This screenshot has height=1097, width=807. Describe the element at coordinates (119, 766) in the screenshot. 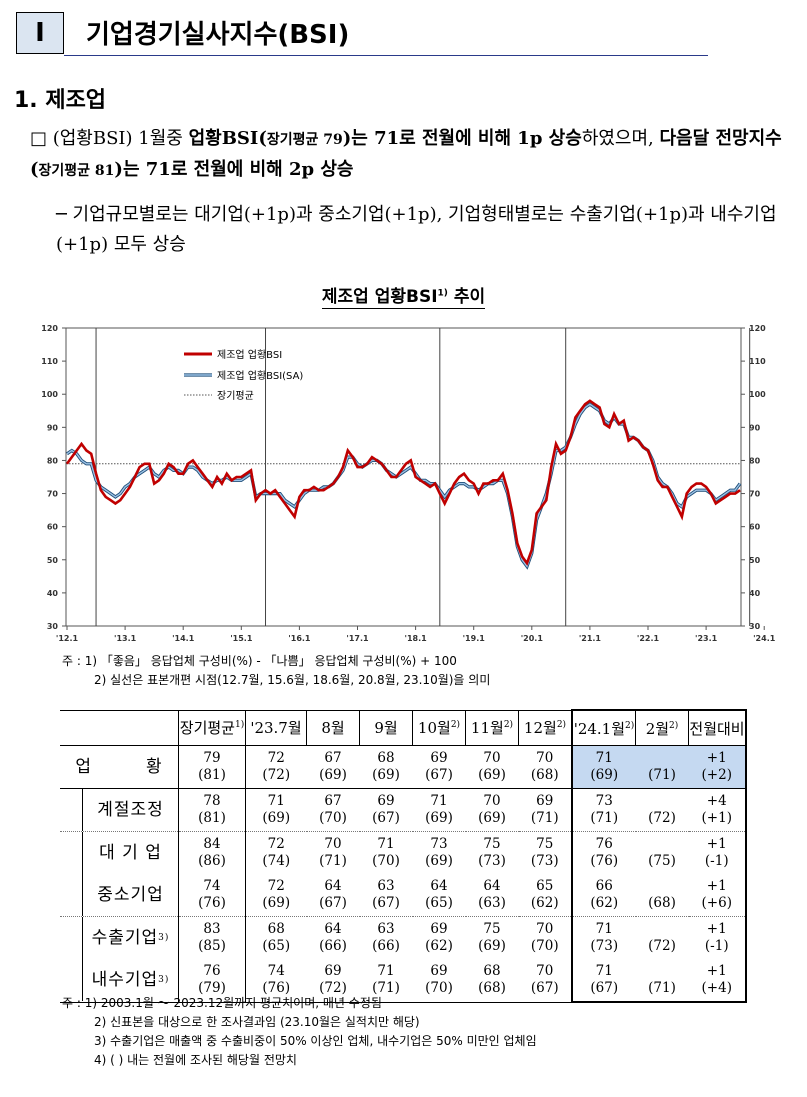

I see `row-label-text: 업 황` at that location.